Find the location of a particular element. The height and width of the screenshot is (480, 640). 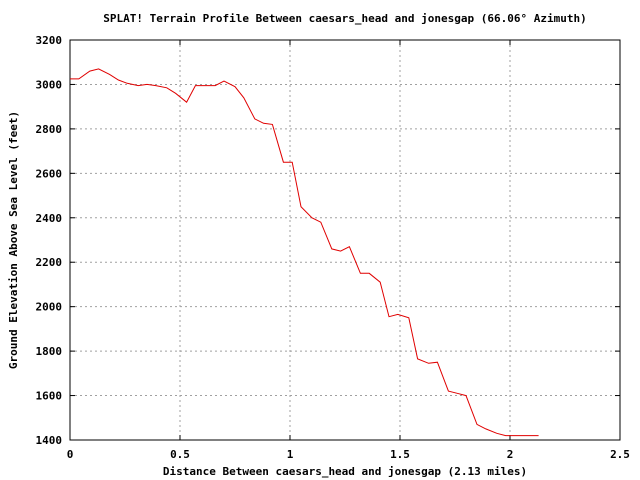

x-tick-label: 0.5 is located at coordinates (180, 454).